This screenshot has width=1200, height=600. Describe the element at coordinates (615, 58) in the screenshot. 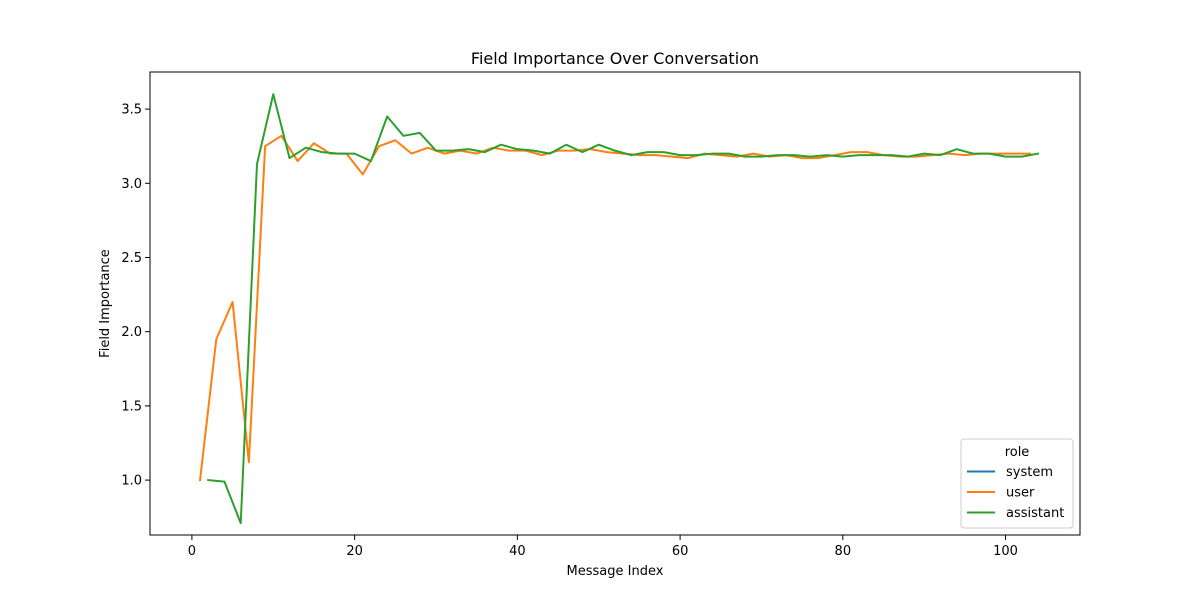

I see `chart-title: Field Importance Over Conversation` at that location.